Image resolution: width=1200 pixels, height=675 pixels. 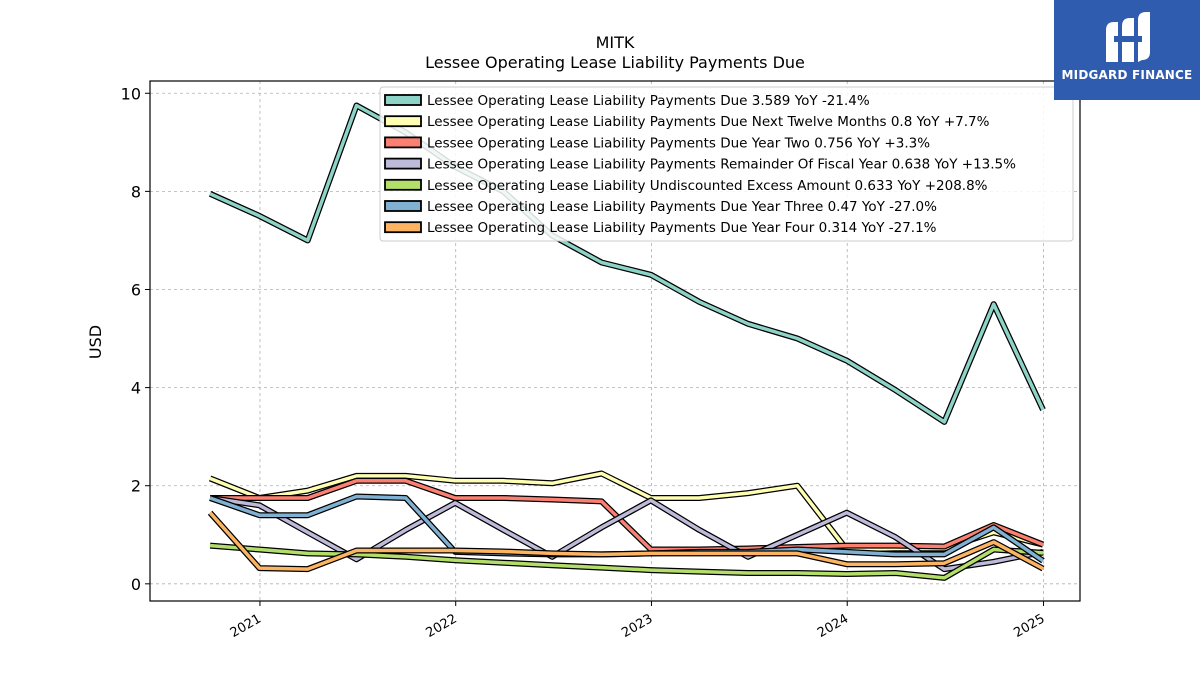 I want to click on y-tick-label: 10, so click(x=131, y=93).